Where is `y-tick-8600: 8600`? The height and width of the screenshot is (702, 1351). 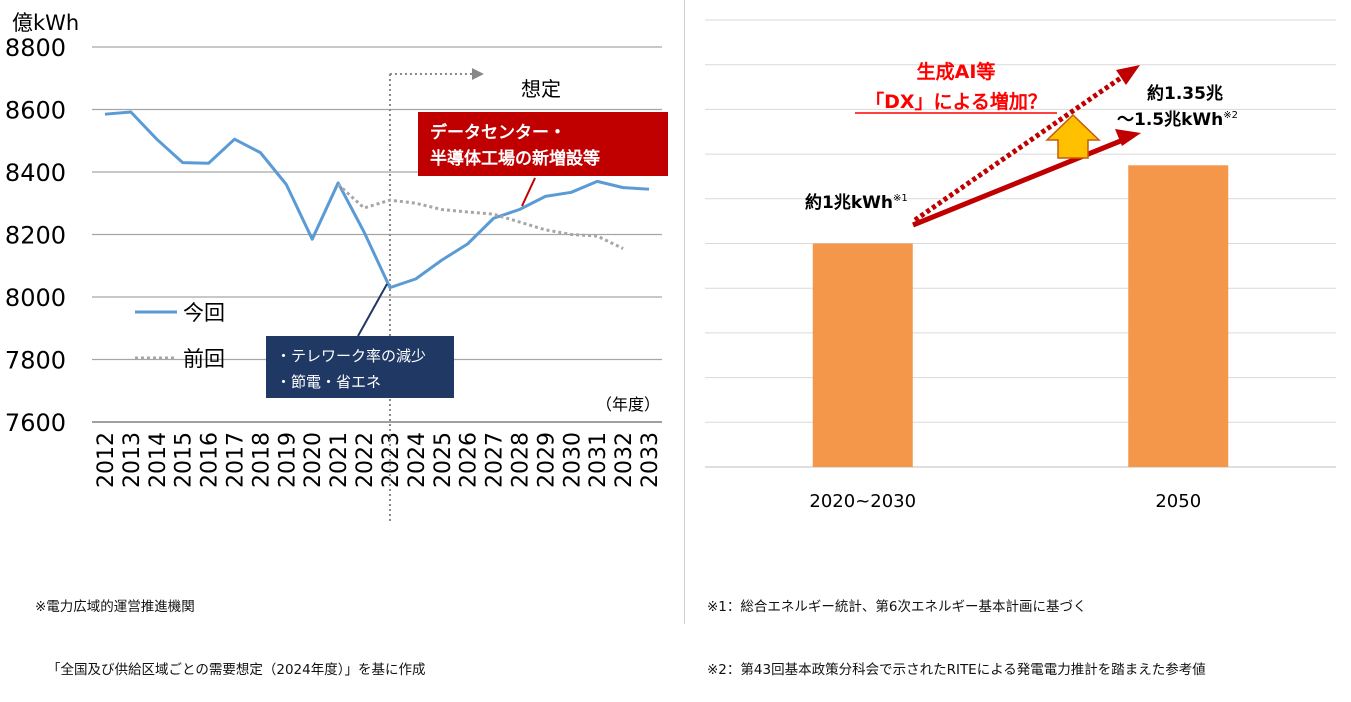 y-tick-8600: 8600 is located at coordinates (35, 111).